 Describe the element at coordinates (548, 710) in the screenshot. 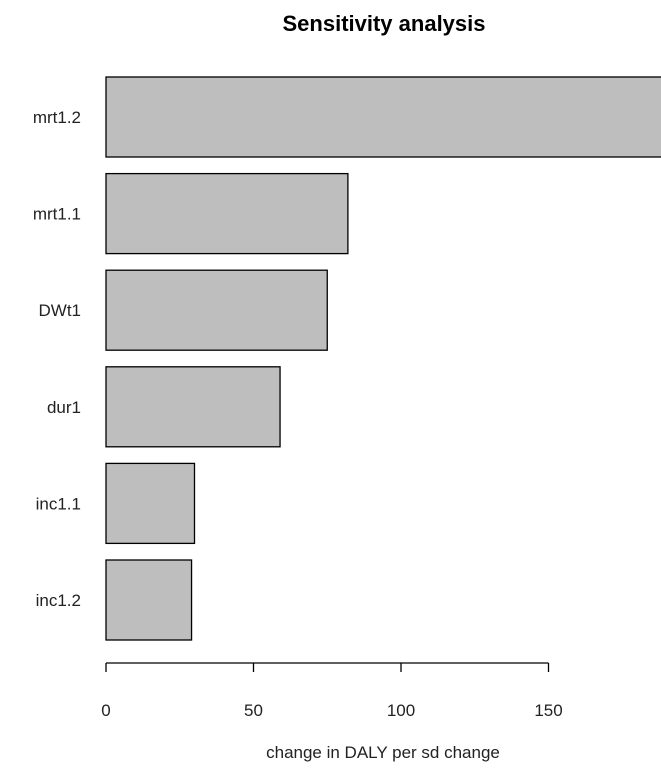

I see `x-tick-label: 150` at that location.